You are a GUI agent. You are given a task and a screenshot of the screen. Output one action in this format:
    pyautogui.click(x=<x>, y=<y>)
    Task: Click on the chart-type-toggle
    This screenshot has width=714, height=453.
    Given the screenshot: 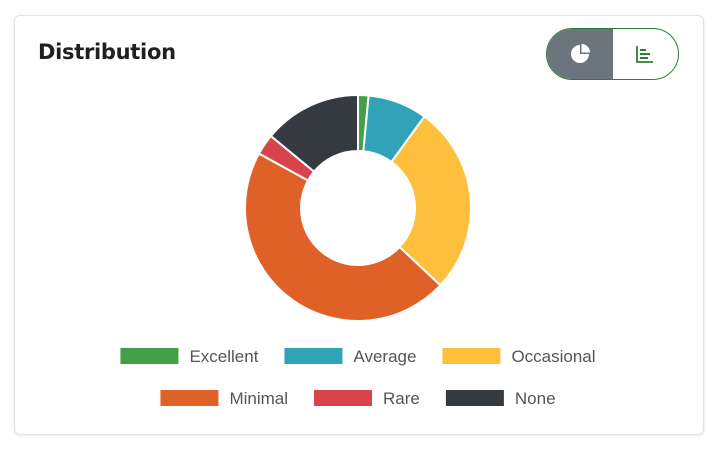 What is the action you would take?
    pyautogui.click(x=612, y=54)
    